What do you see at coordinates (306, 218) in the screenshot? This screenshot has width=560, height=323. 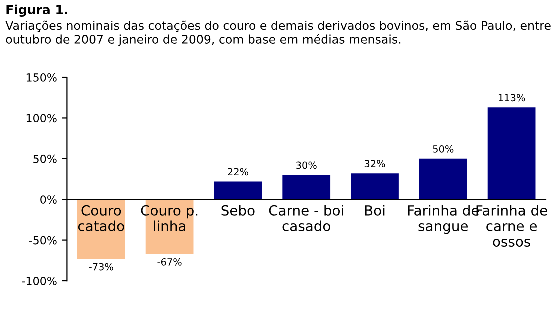 I see `x-tick-label: Carne - boi casado` at bounding box center [306, 218].